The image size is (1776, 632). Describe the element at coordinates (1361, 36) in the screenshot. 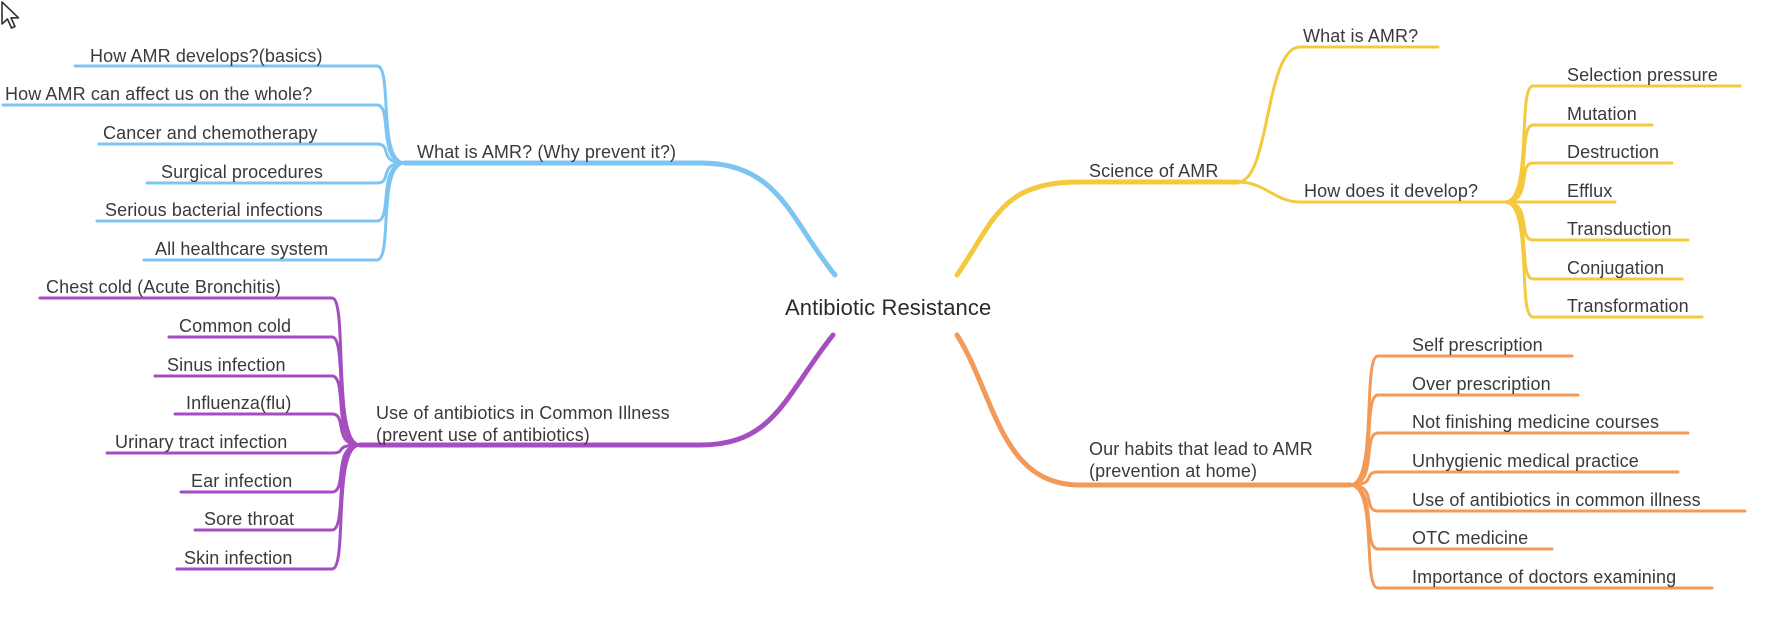

I see `subtopic-what-is-amr: What is AMR?` at that location.